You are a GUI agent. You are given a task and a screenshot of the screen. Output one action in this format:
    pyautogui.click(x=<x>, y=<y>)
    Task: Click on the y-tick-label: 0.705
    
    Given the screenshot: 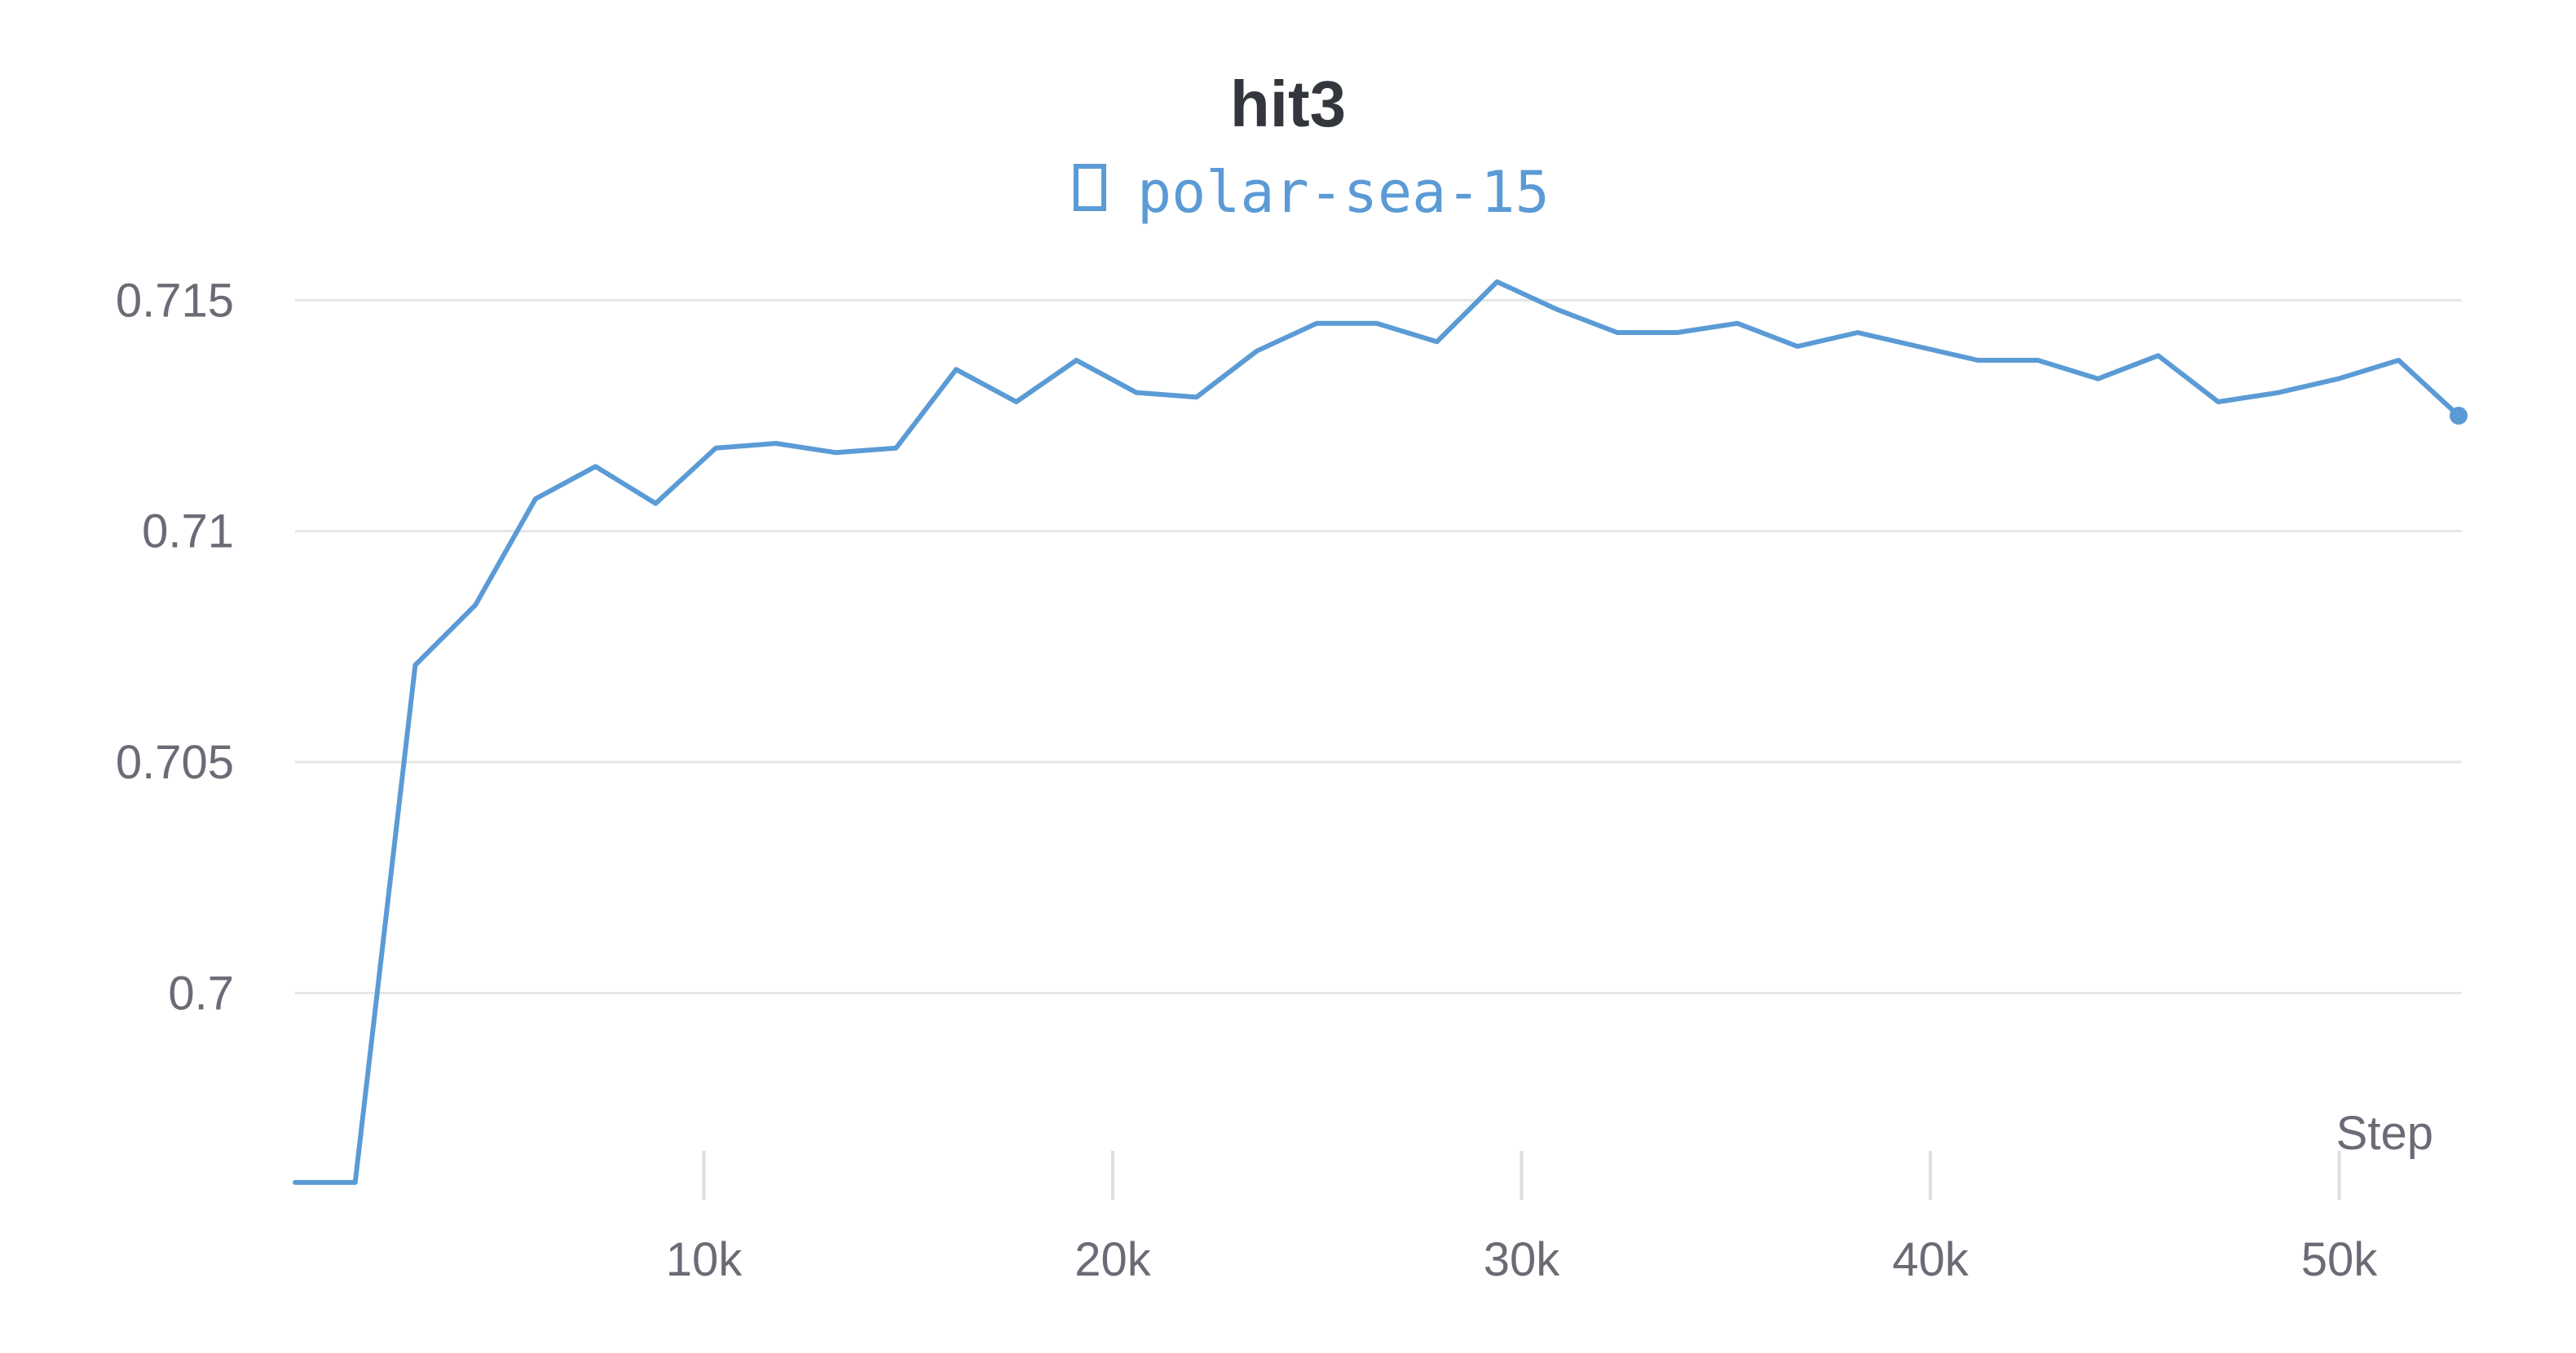 What is the action you would take?
    pyautogui.click(x=175, y=762)
    